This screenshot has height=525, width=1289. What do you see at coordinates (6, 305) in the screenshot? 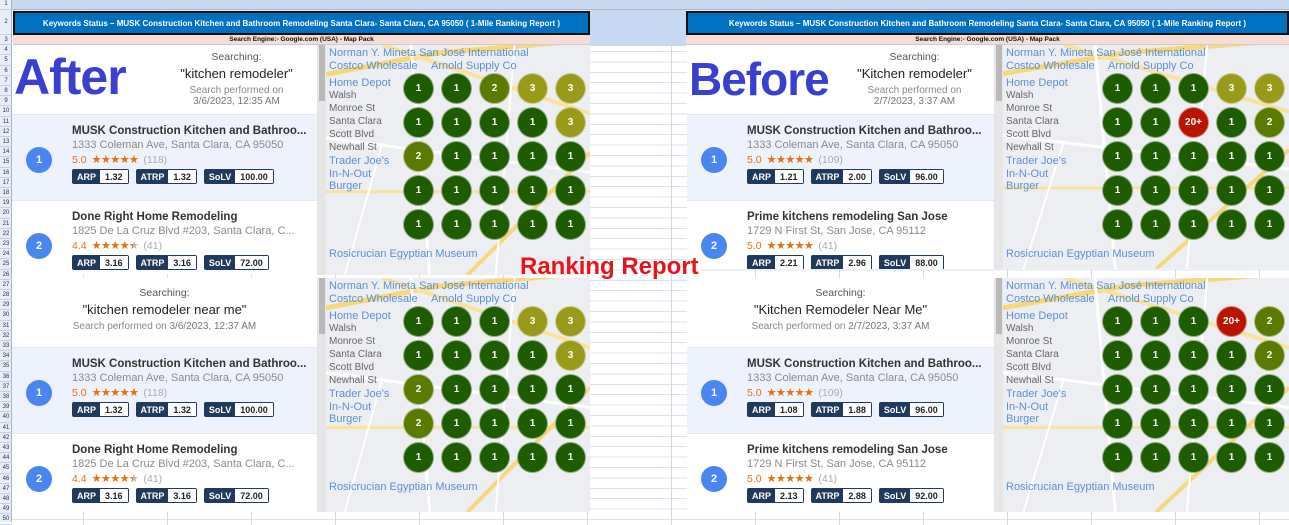
I see `row-header: 29` at bounding box center [6, 305].